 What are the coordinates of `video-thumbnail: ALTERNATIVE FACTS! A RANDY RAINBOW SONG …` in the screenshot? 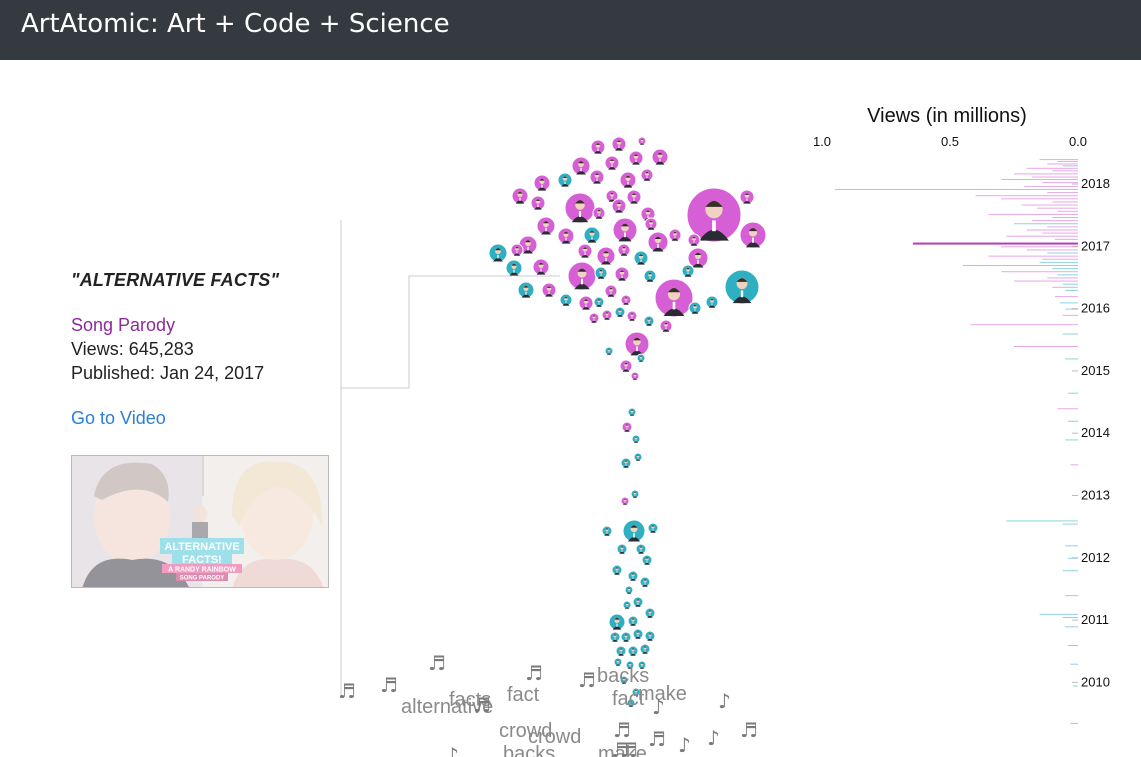 It's located at (200, 521).